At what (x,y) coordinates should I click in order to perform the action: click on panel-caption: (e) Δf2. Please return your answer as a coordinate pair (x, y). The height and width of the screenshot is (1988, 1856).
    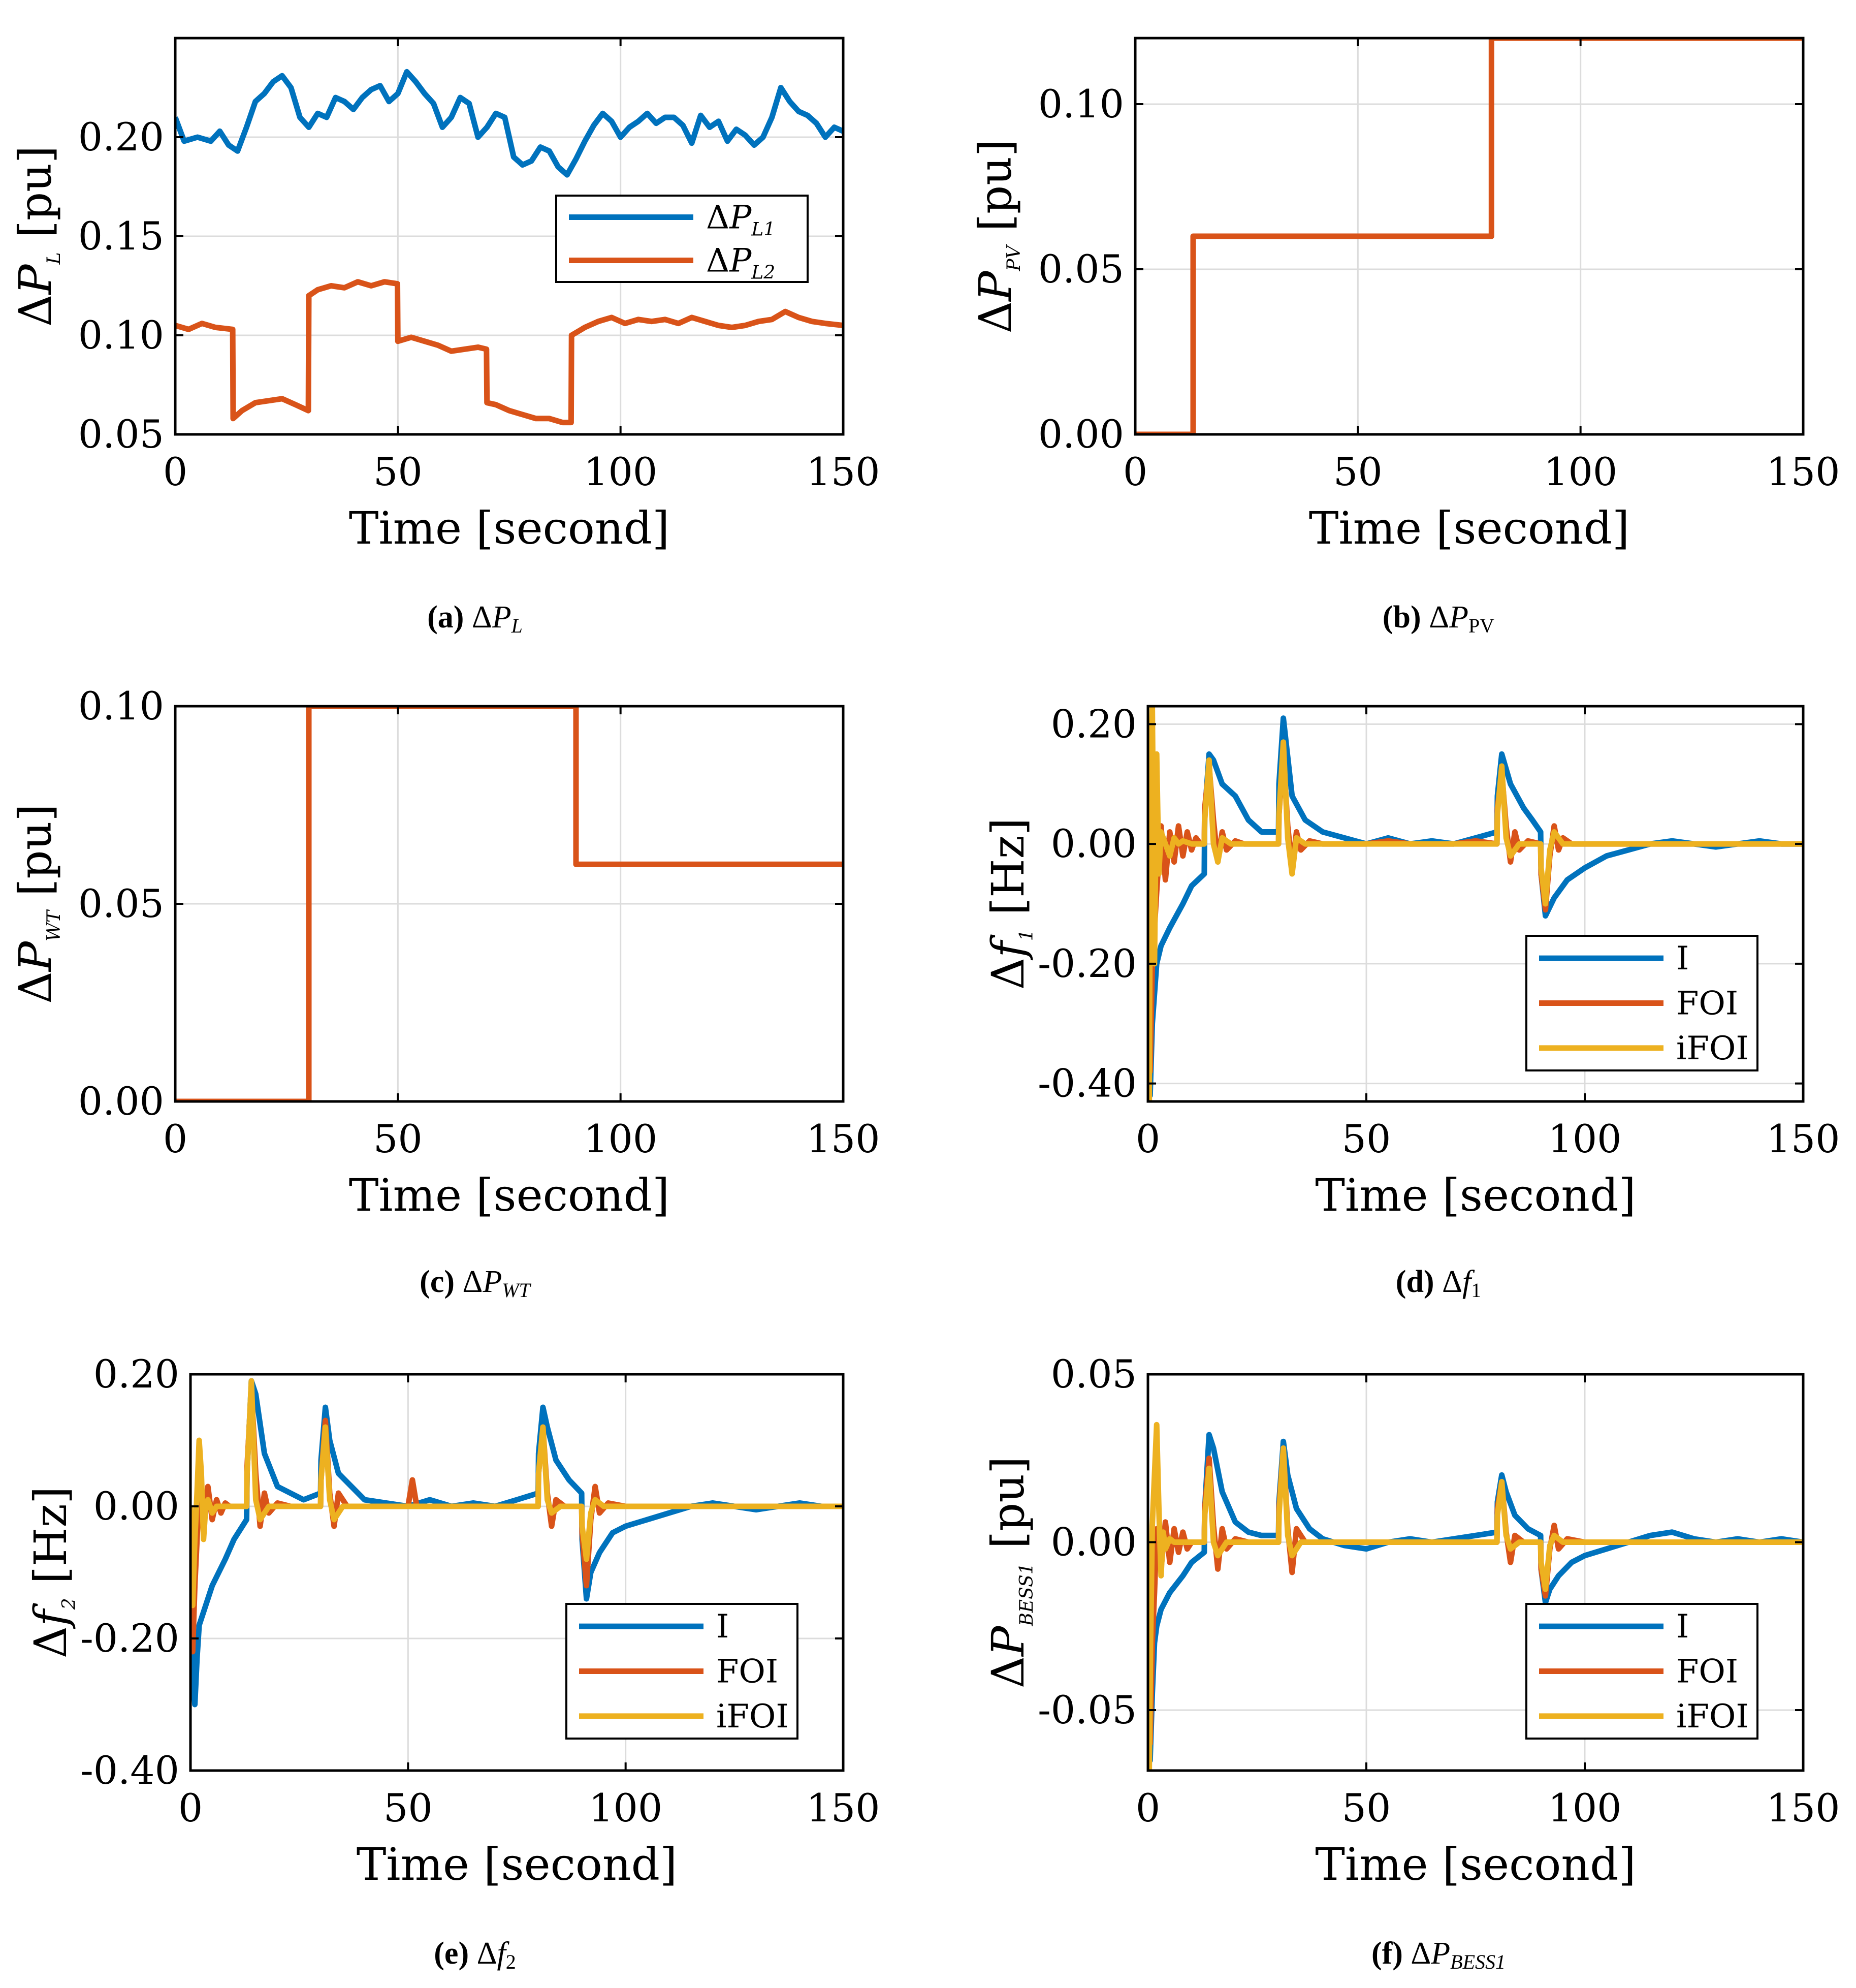
    Looking at the image, I should click on (475, 1954).